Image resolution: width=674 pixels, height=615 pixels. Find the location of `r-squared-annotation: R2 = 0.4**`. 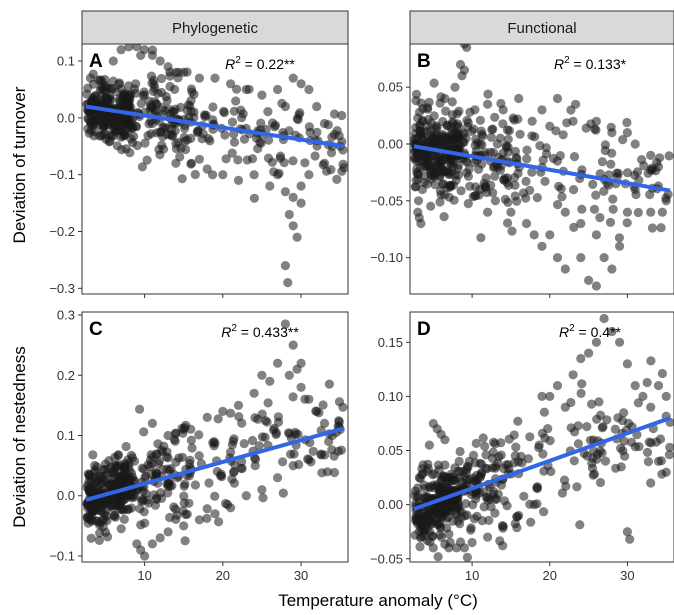

r-squared-annotation: R2 = 0.4** is located at coordinates (590, 331).